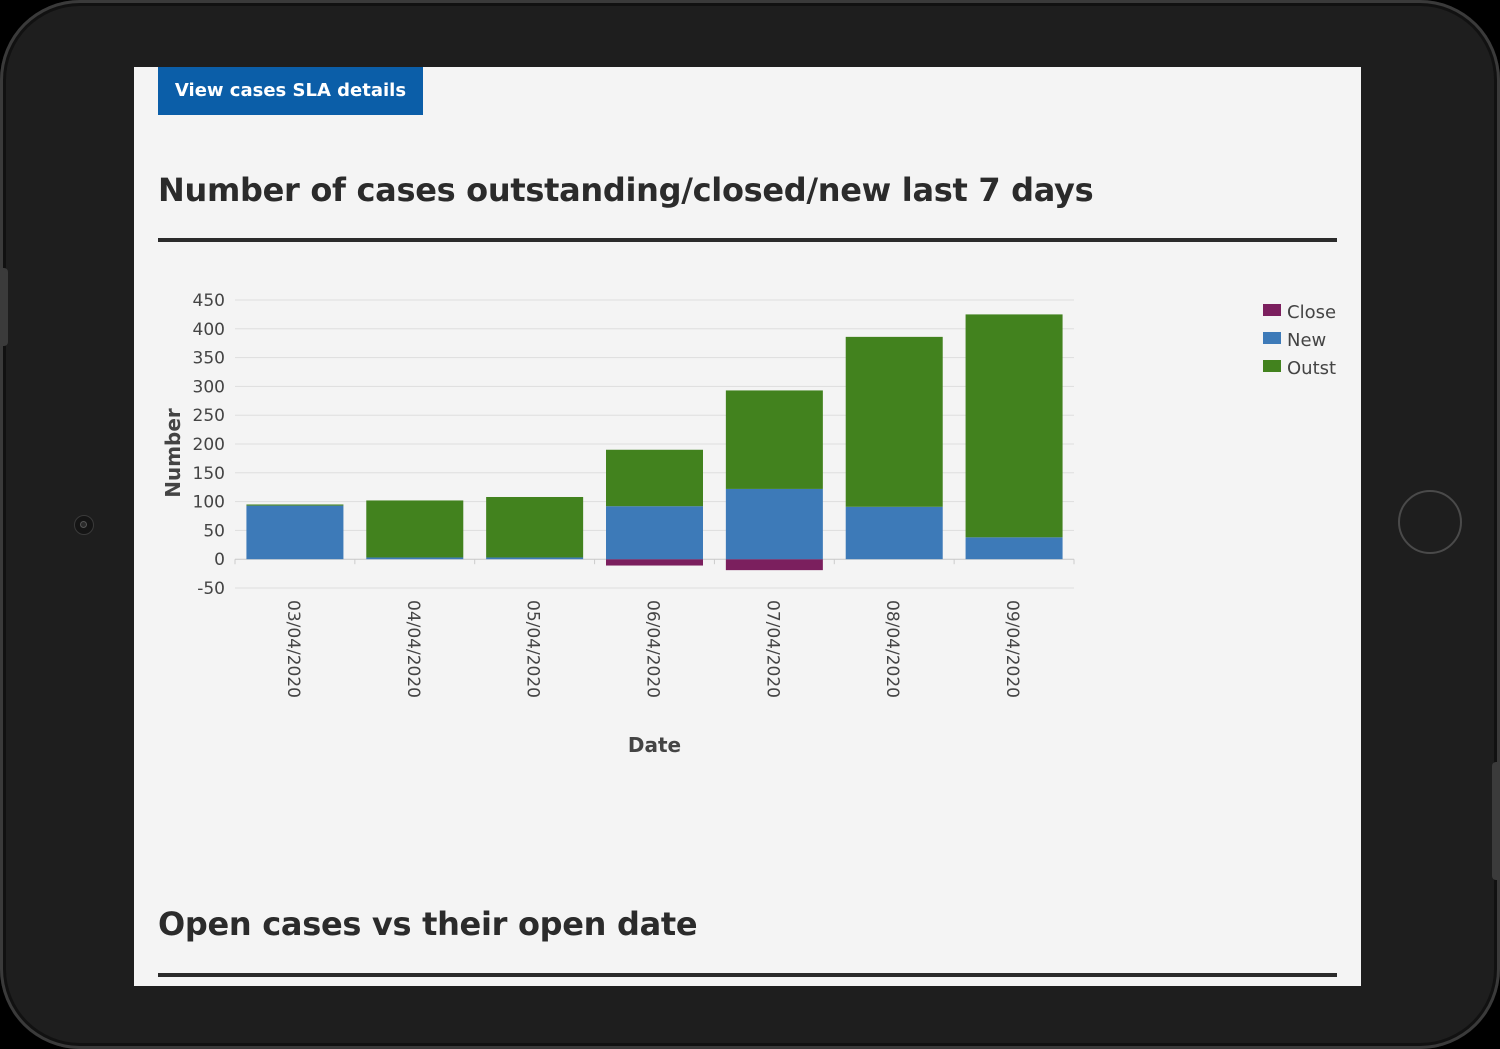  I want to click on y-tick-label: 200, so click(209, 445).